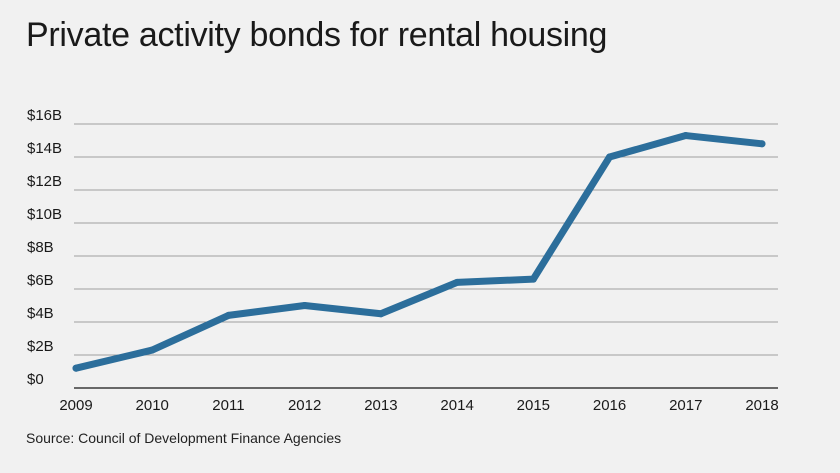 Image resolution: width=840 pixels, height=473 pixels. Describe the element at coordinates (533, 405) in the screenshot. I see `x-tick-label: 2015` at that location.